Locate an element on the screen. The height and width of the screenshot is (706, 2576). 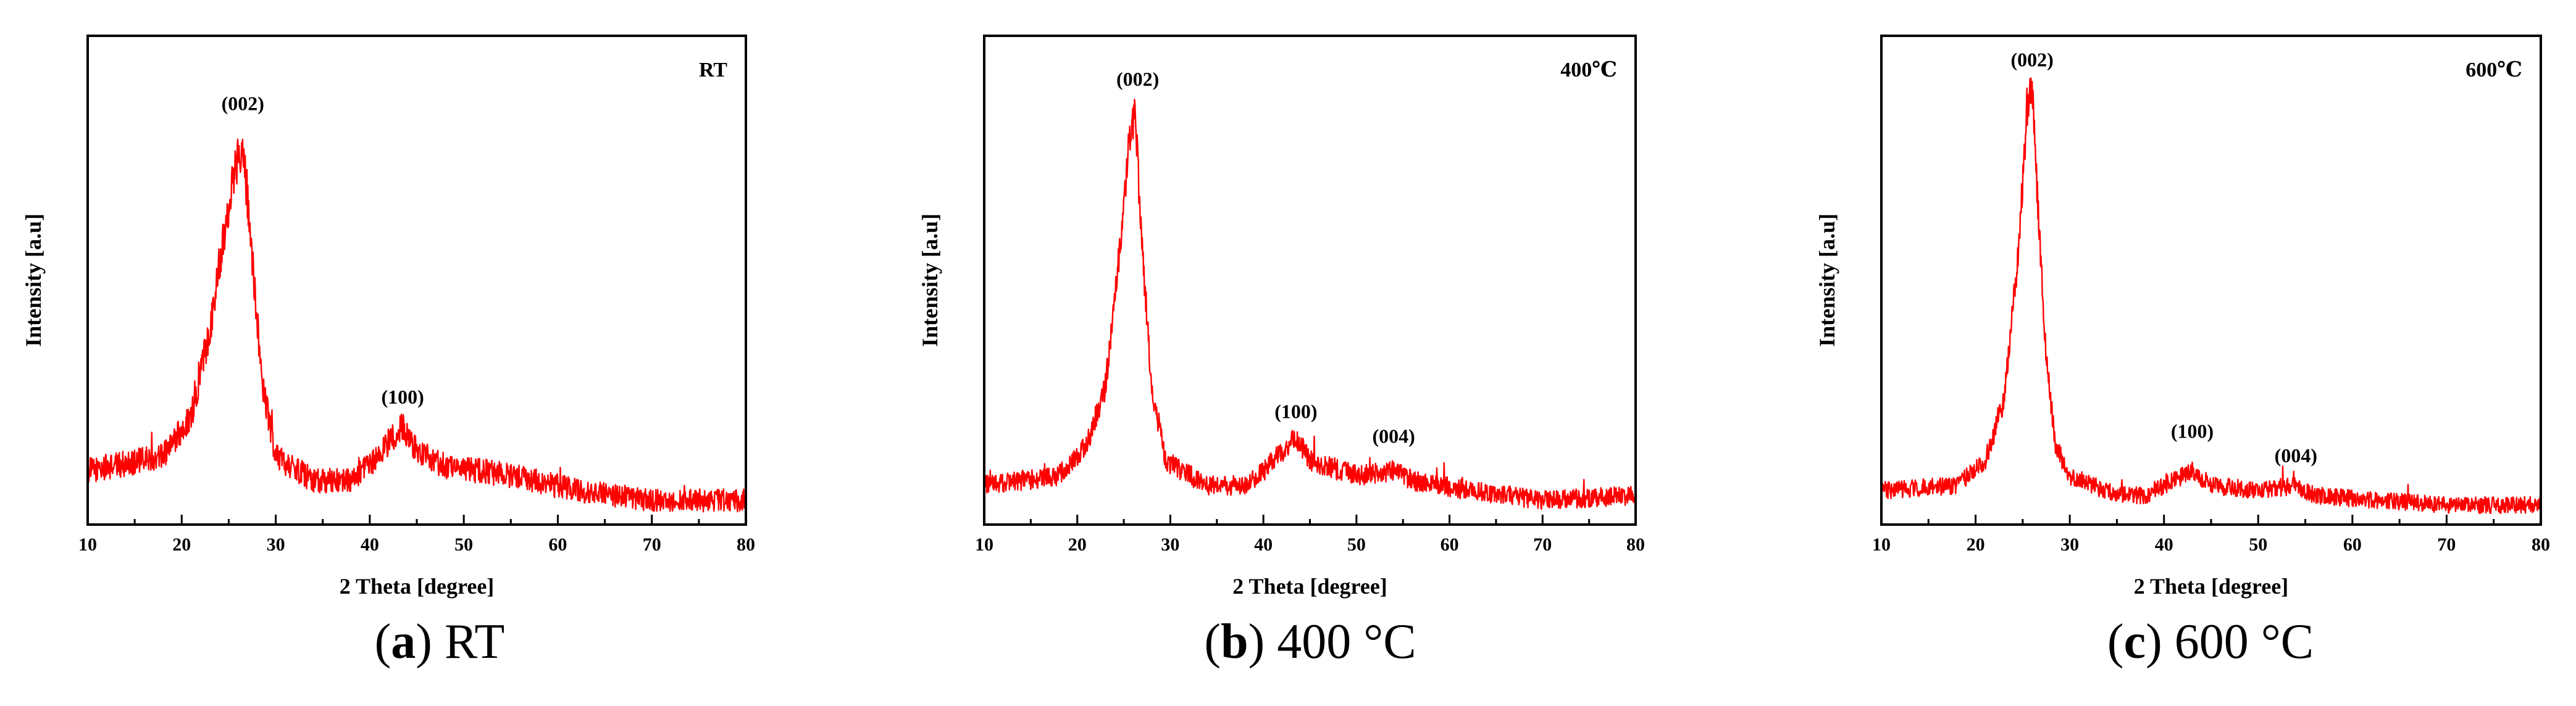
corner-label: RT is located at coordinates (713, 70).